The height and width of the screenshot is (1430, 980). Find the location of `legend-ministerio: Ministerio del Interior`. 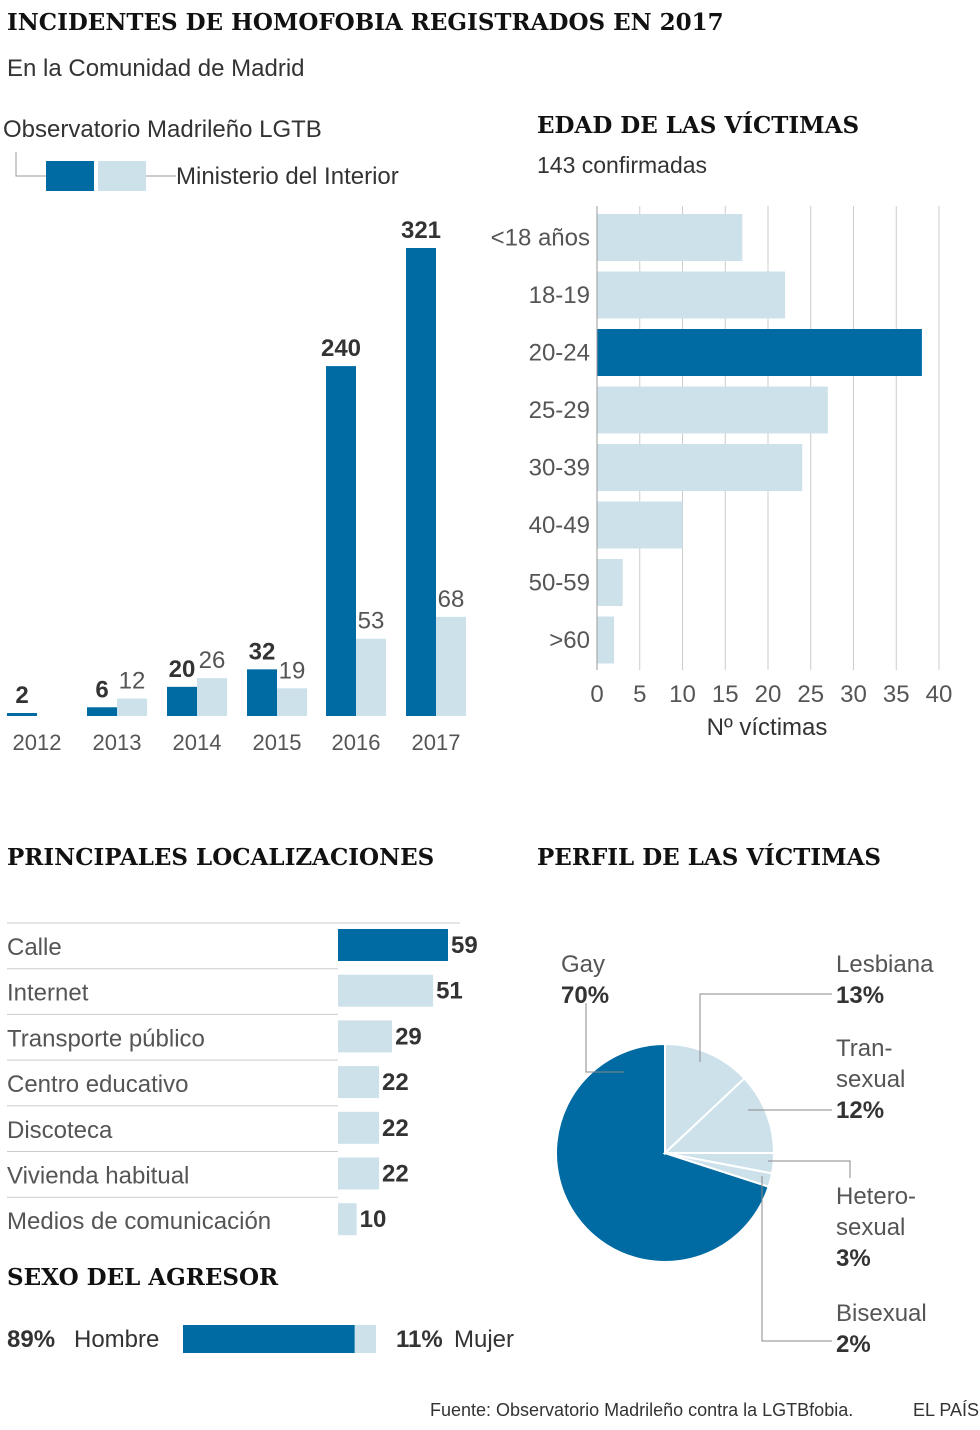

legend-ministerio: Ministerio del Interior is located at coordinates (287, 176).